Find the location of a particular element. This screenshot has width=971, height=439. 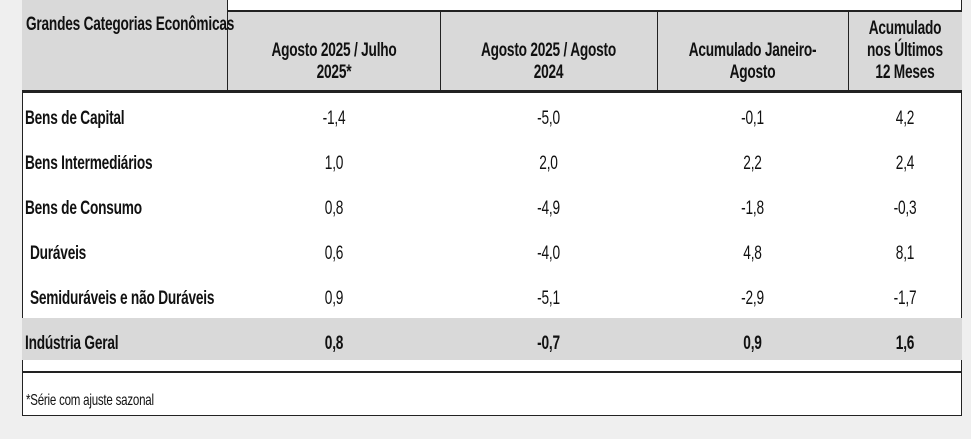

cell-value: -1,4 is located at coordinates (334, 118).